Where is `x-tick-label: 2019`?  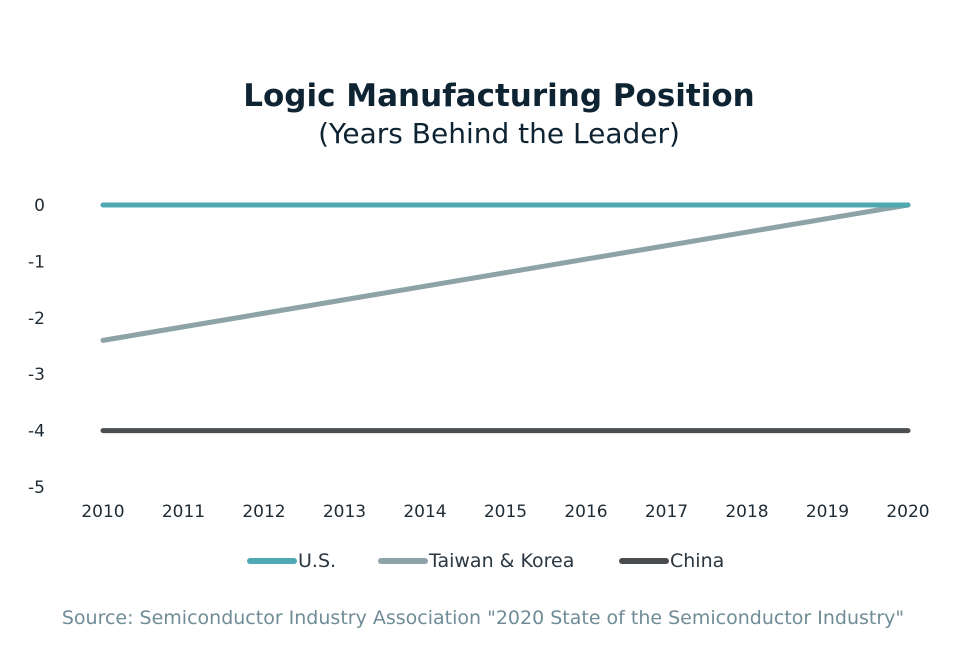 x-tick-label: 2019 is located at coordinates (827, 512).